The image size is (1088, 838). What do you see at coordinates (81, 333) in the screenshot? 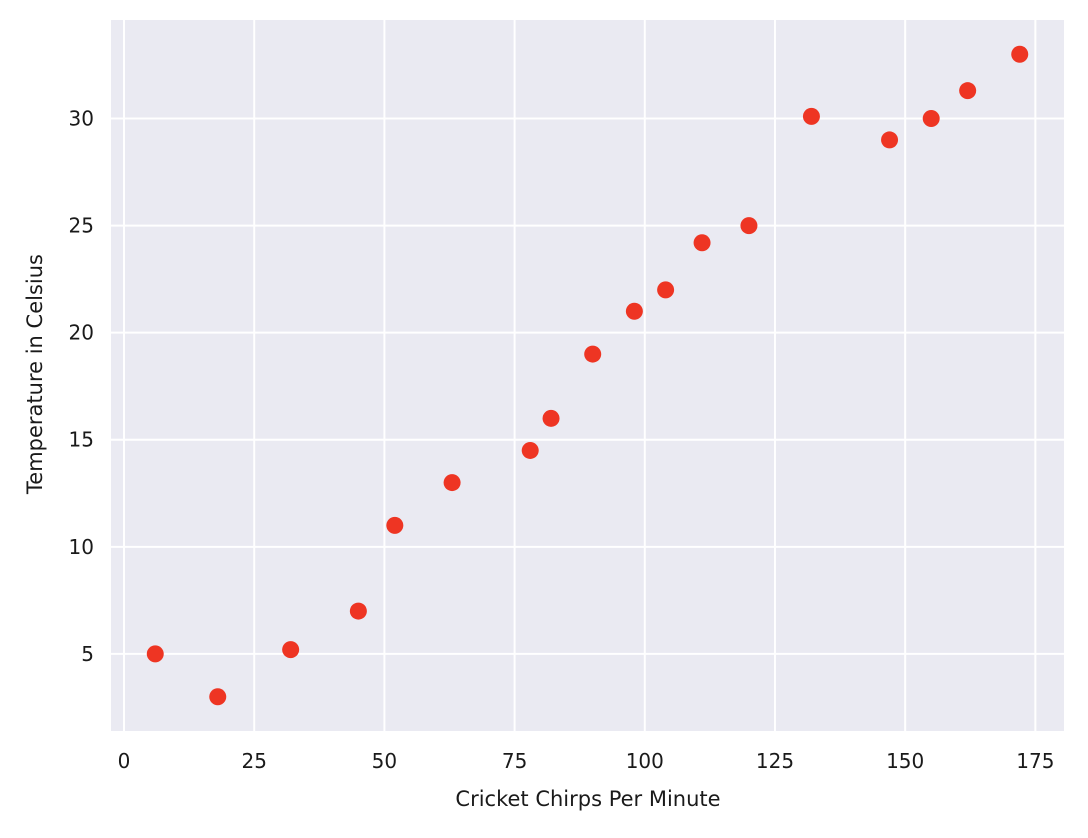
I see `y-tick-label: 20` at bounding box center [81, 333].